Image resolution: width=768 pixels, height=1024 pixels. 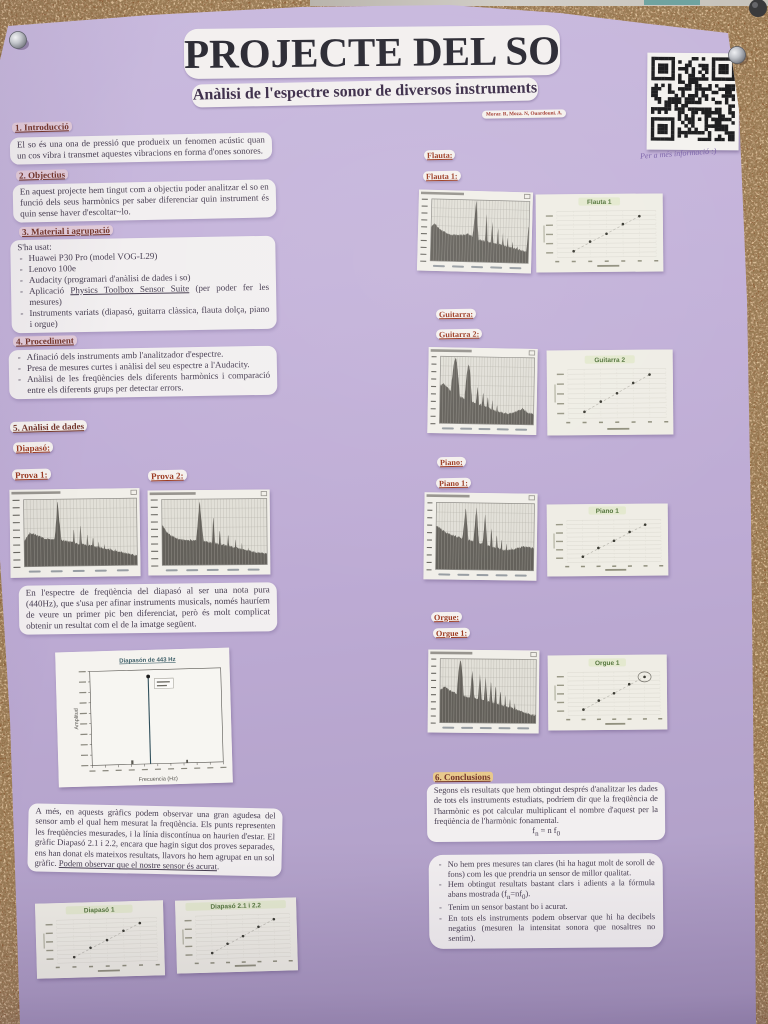 I want to click on svg-text: Amplitud, so click(x=77, y=719).